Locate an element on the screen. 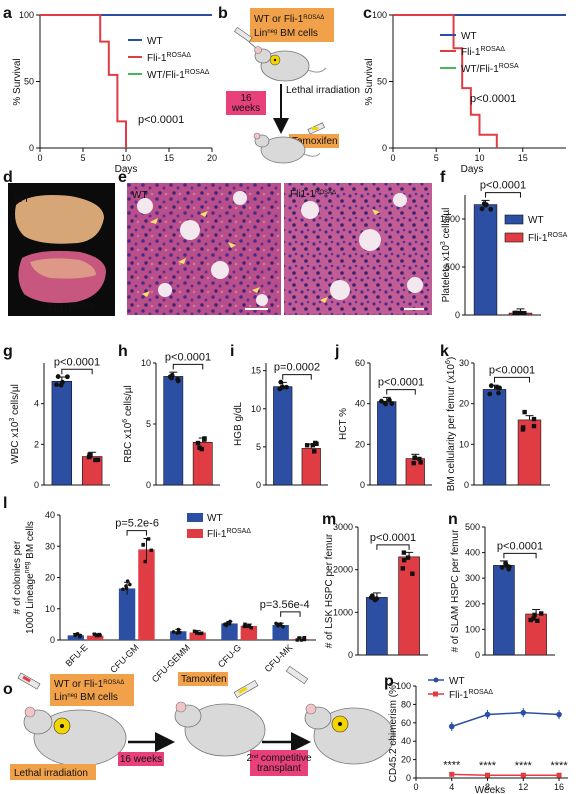 This screenshot has width=580, height=794. panel-j-ytick: 0 is located at coordinates (362, 485).